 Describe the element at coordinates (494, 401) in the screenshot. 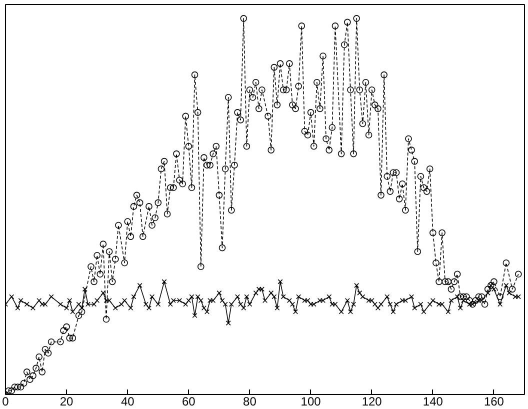

I see `x-tick-label: 160` at that location.